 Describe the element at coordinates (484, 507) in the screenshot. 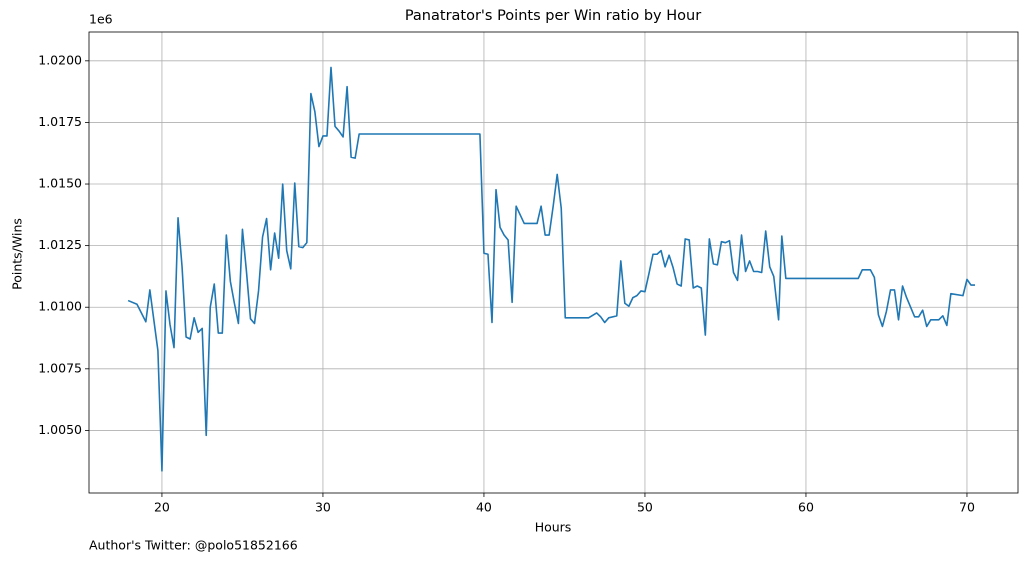

I see `x-tick-label: 40` at that location.